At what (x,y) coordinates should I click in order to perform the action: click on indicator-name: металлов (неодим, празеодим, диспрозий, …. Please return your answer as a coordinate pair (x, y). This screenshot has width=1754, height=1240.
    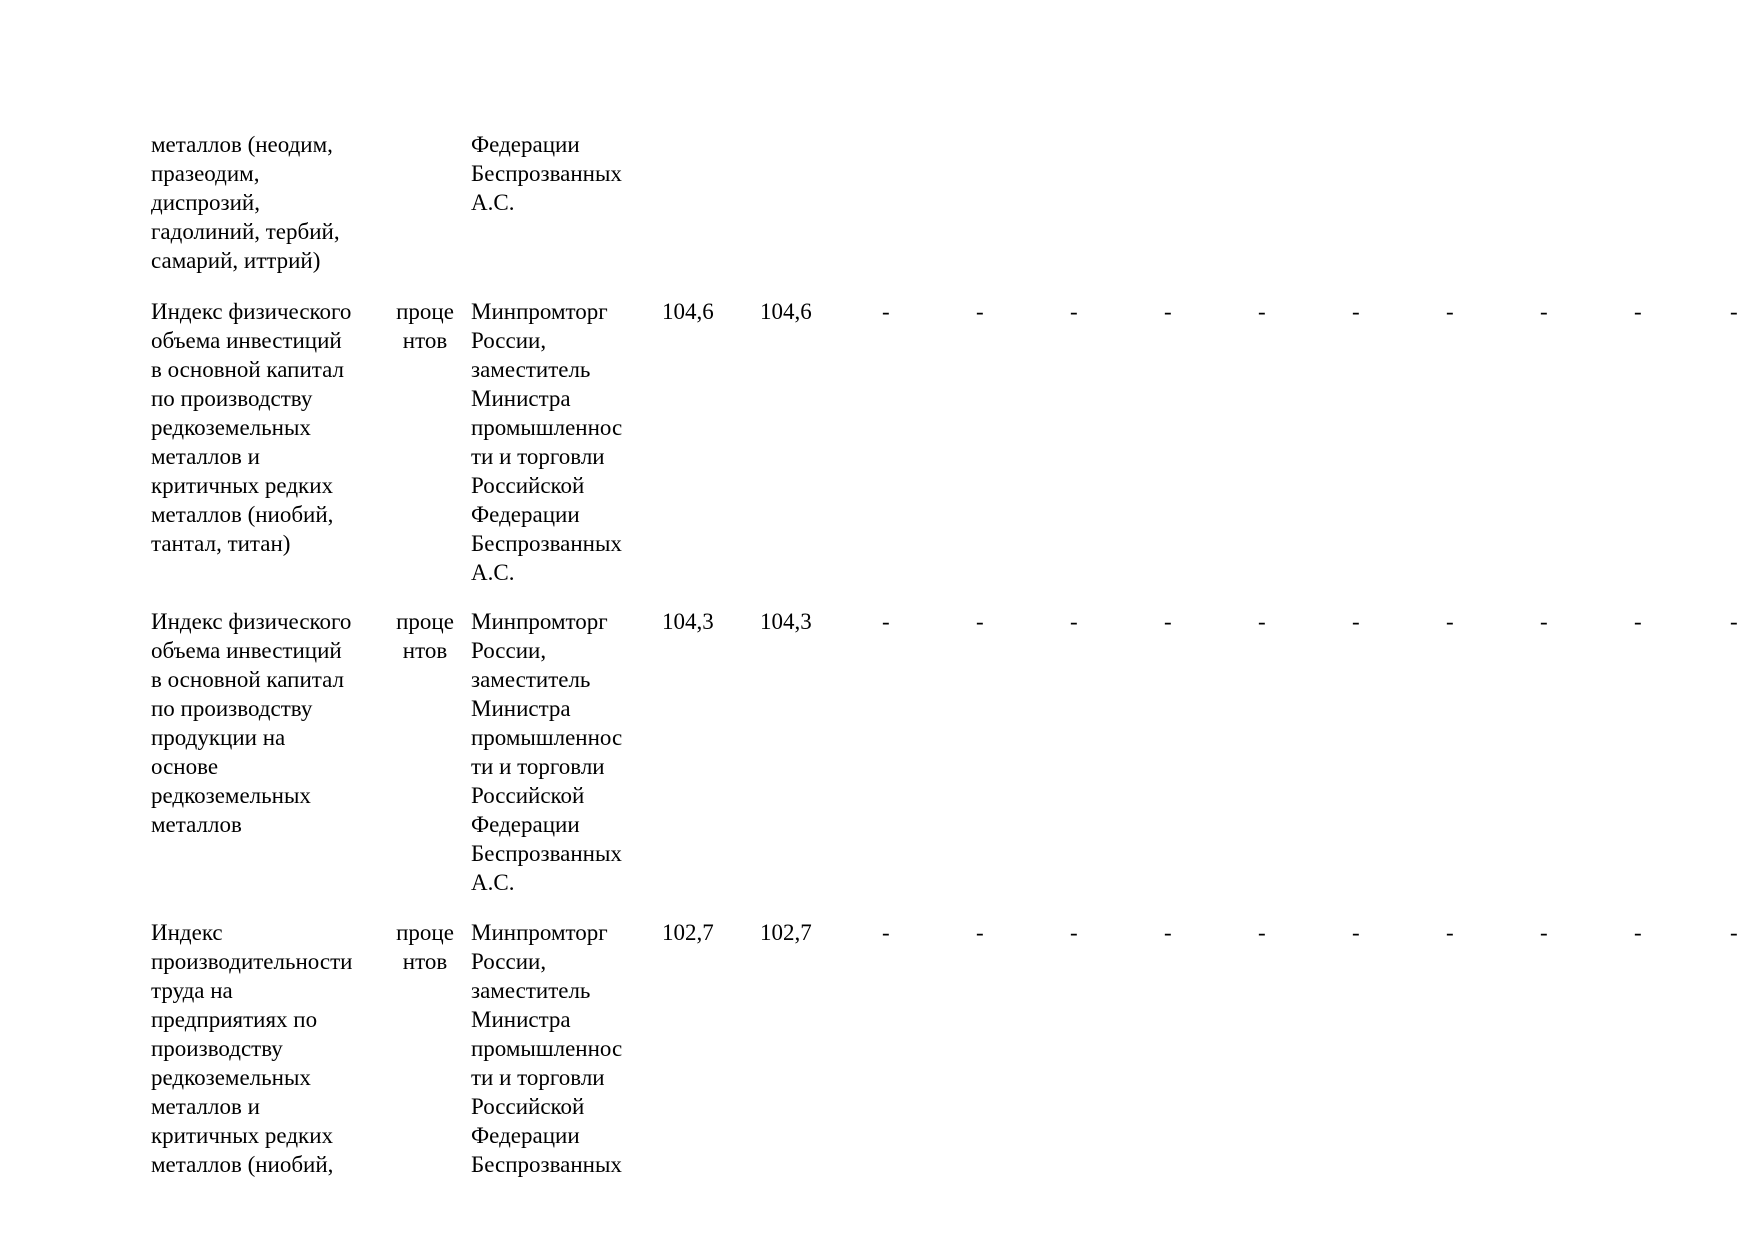
    Looking at the image, I should click on (245, 202).